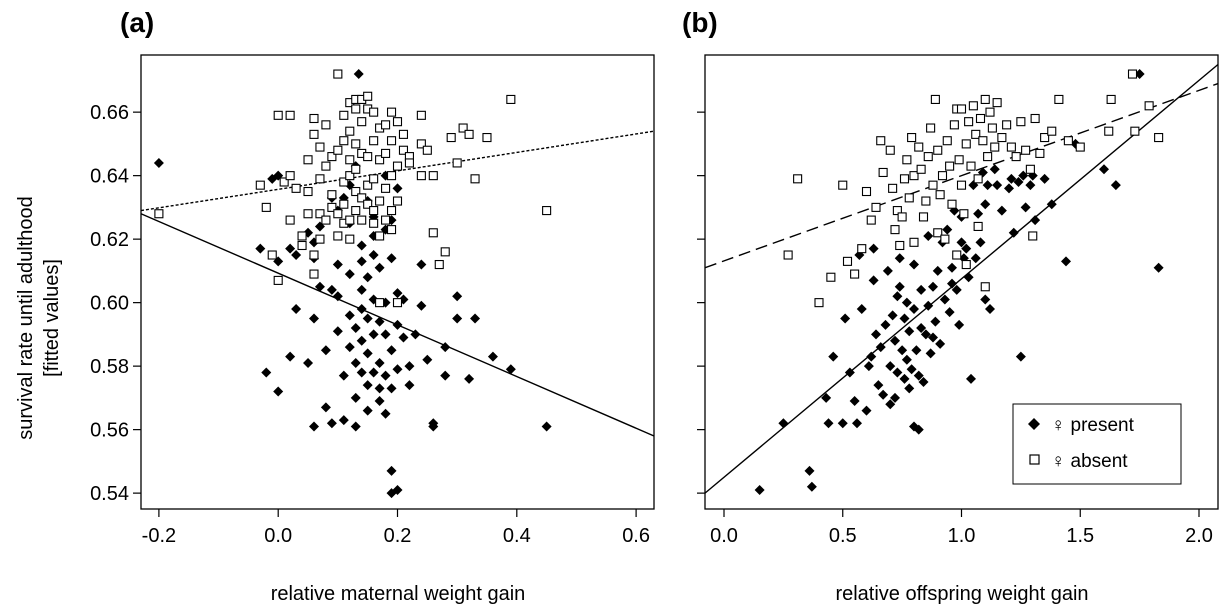 The height and width of the screenshot is (610, 1226). Describe the element at coordinates (109, 177) in the screenshot. I see `y-tick-label: 0.64` at that location.